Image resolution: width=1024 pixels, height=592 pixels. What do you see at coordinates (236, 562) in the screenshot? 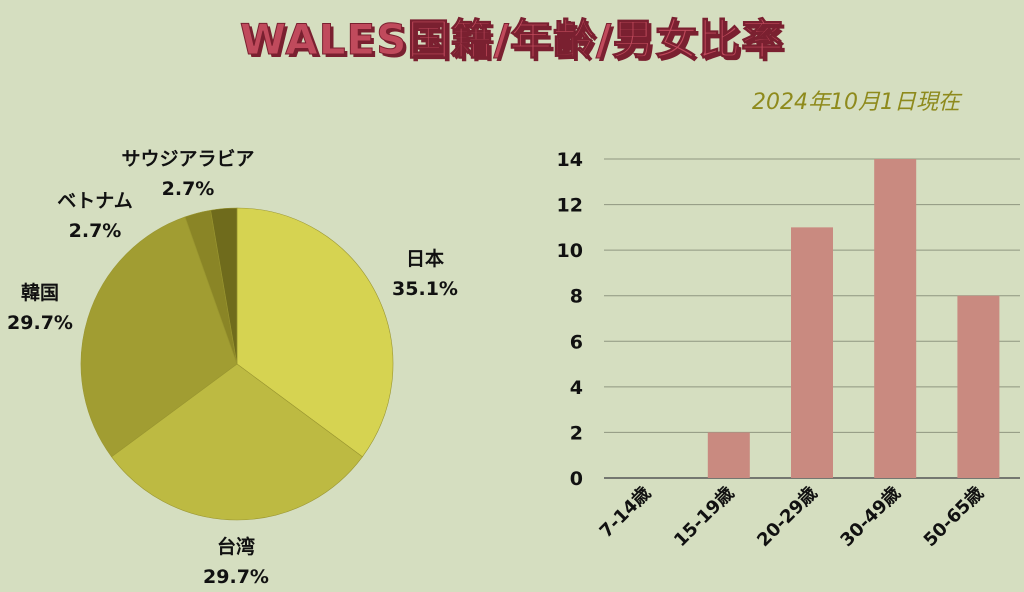
I see `pie-label-taiwan: 台湾 29.7%` at bounding box center [236, 562].